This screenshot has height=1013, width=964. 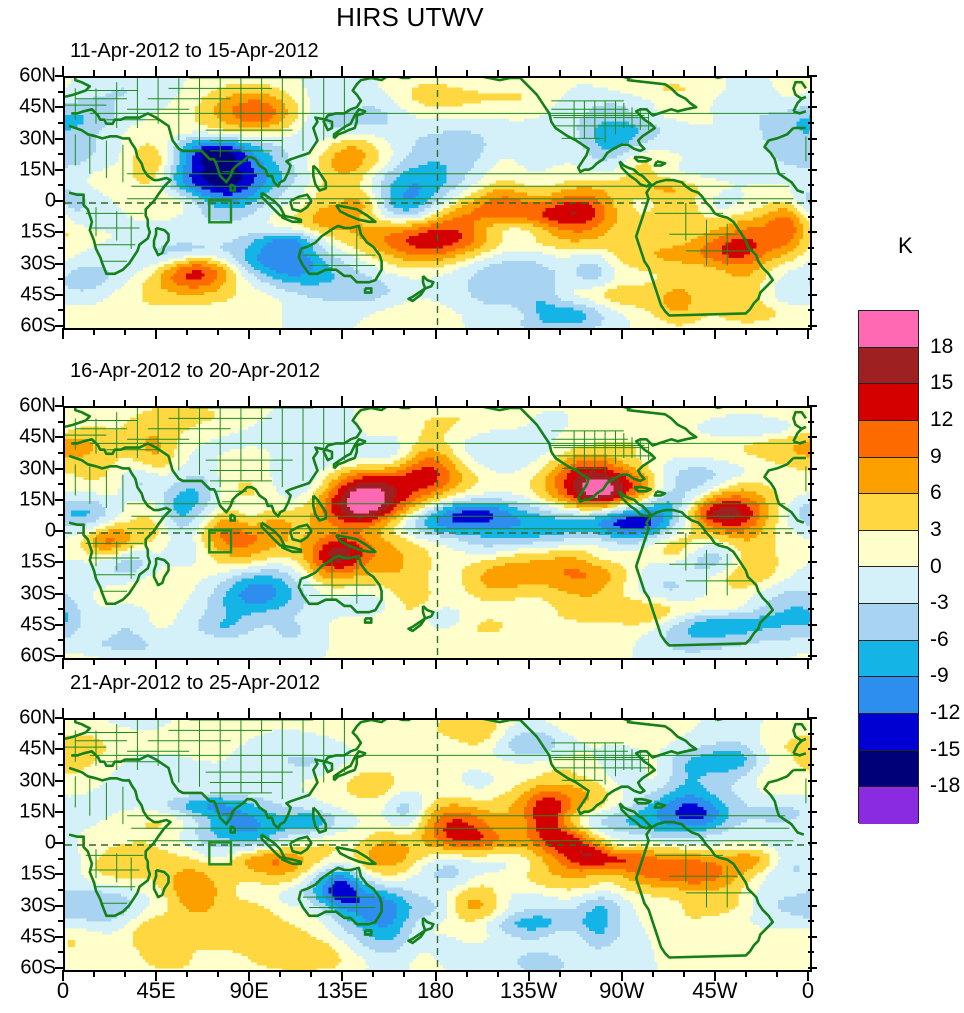 I want to click on y-tick-label: 60N, so click(x=37, y=405).